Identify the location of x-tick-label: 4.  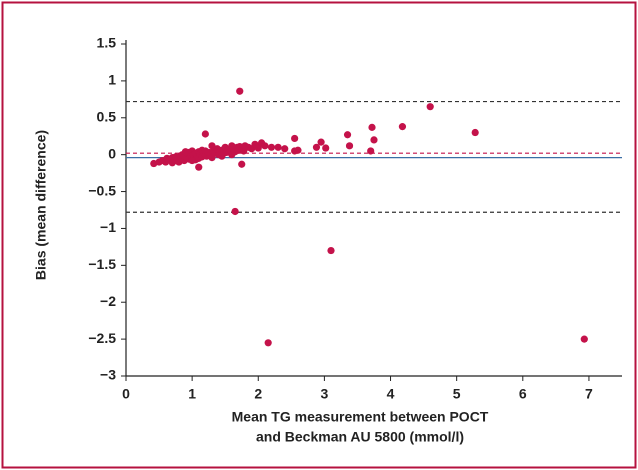
(391, 394).